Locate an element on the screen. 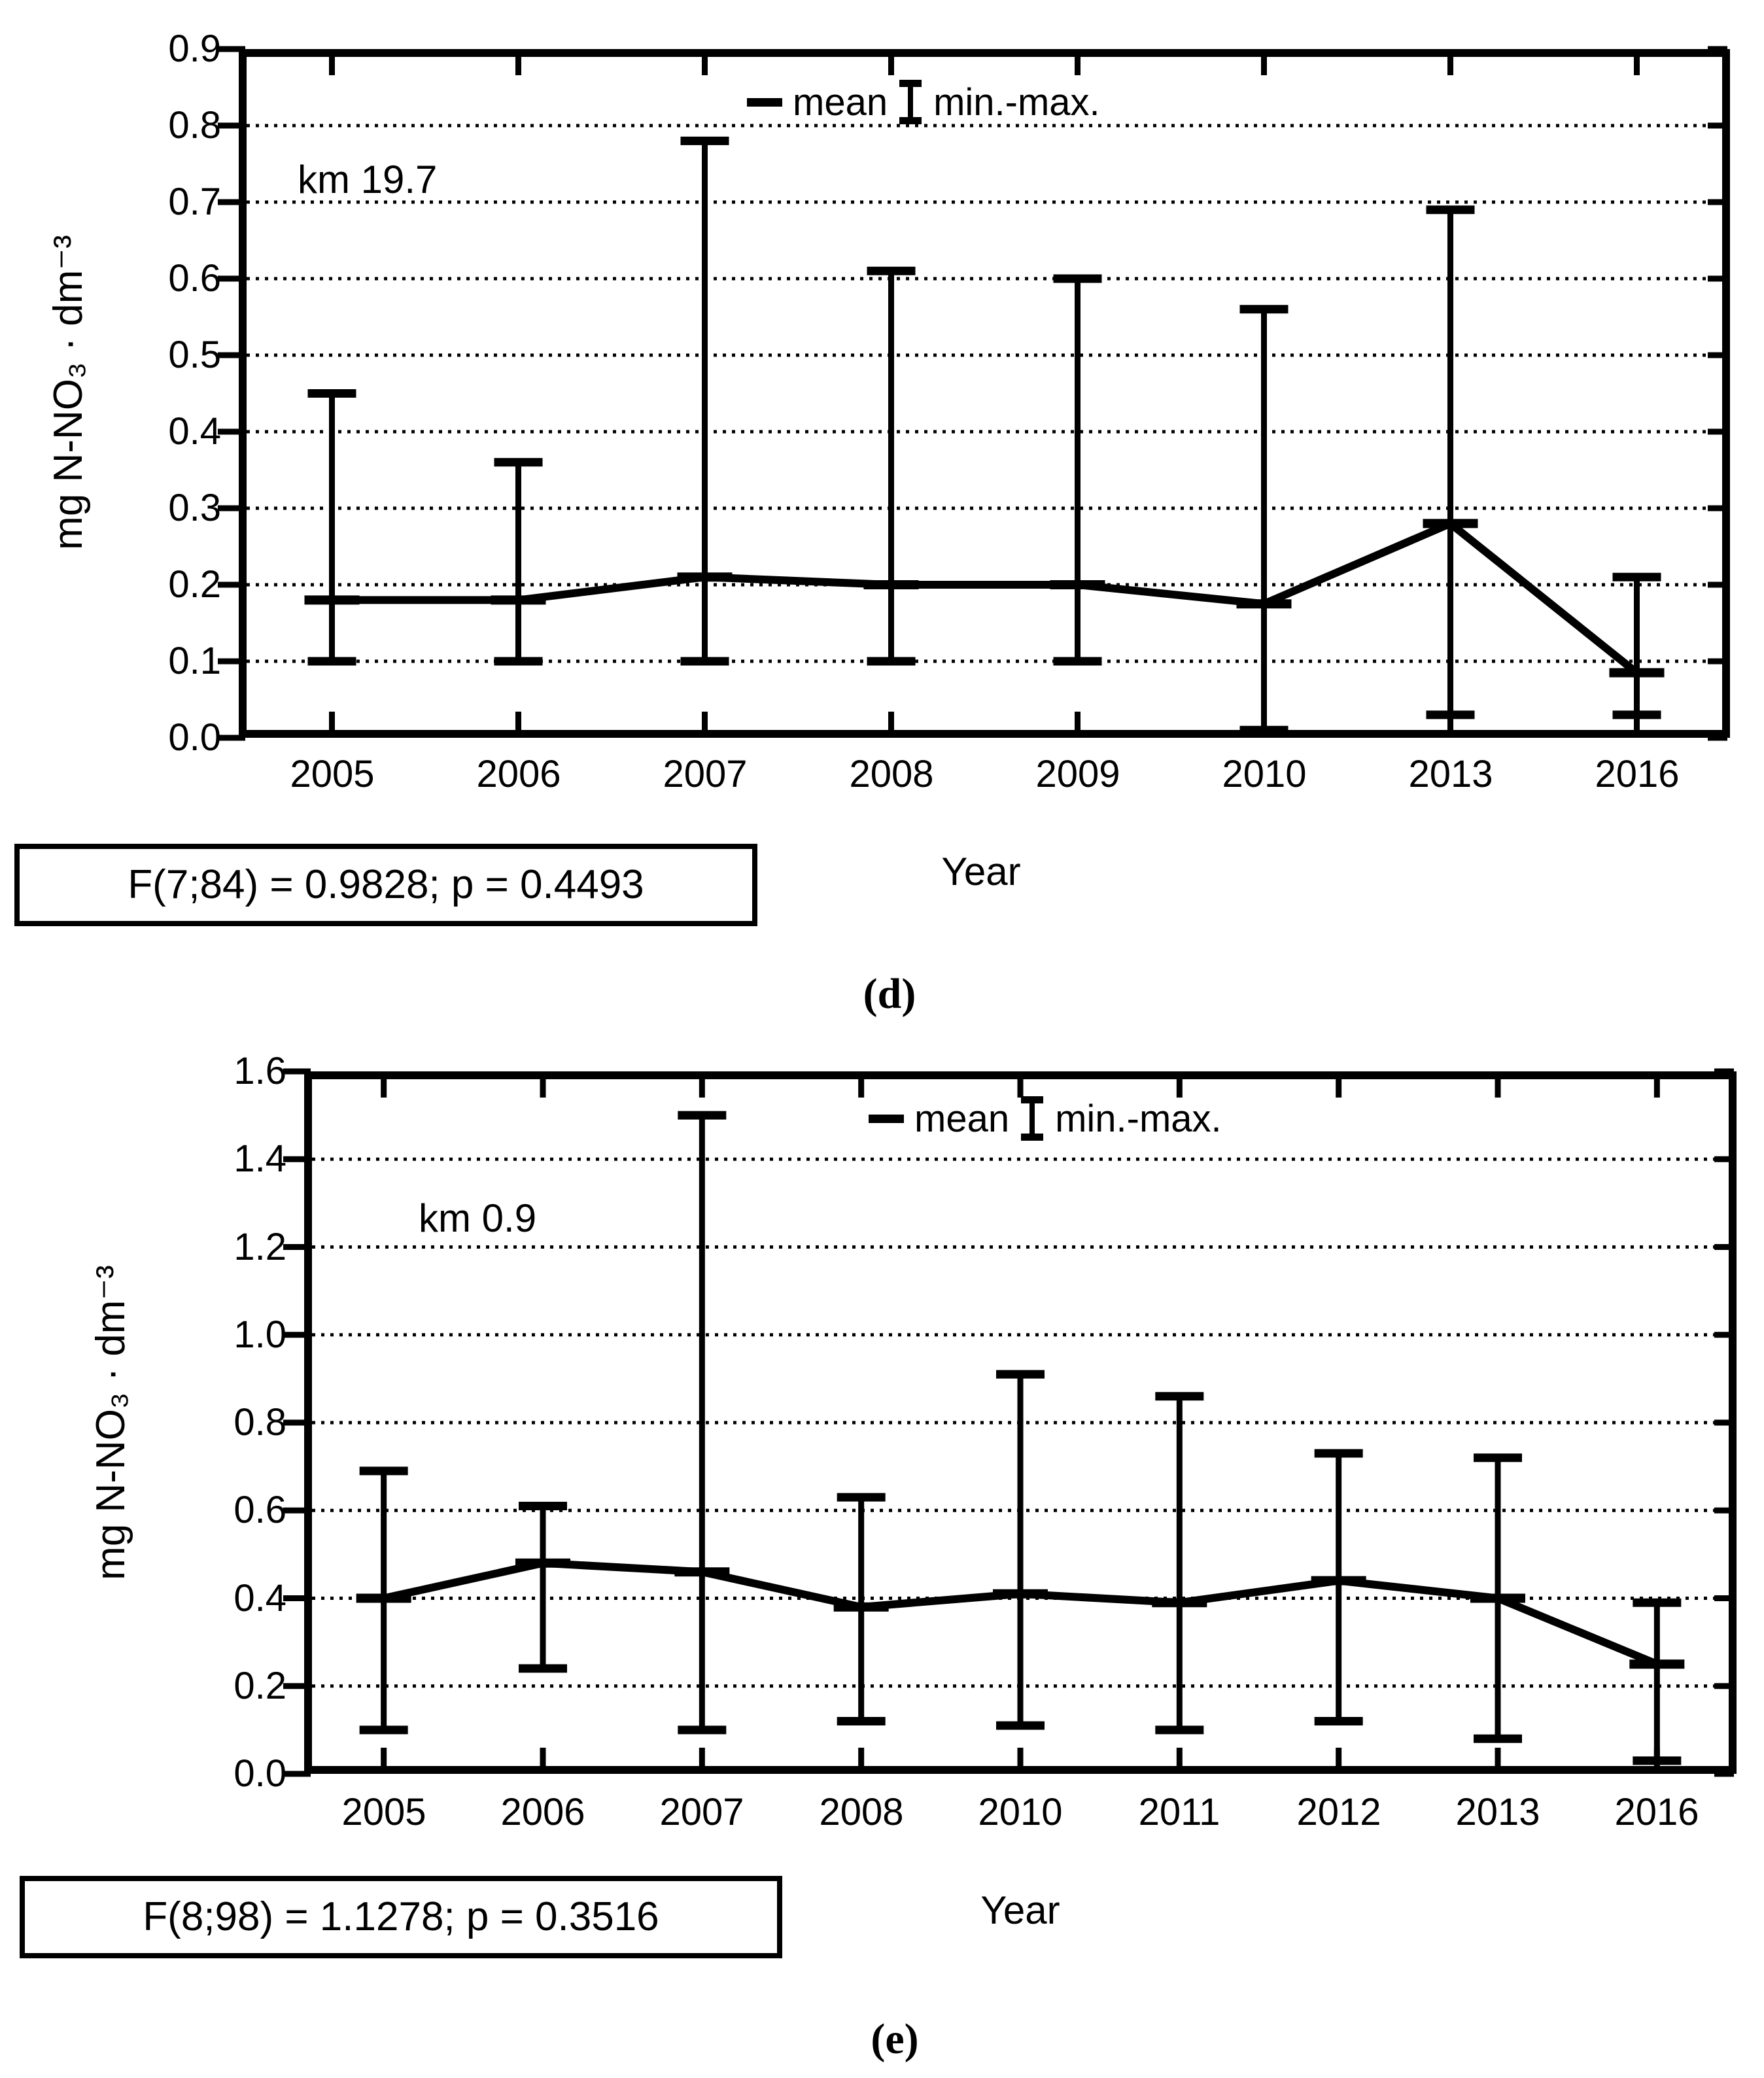 This screenshot has height=2078, width=1764. y-tick-label: 0.1 is located at coordinates (194, 661).